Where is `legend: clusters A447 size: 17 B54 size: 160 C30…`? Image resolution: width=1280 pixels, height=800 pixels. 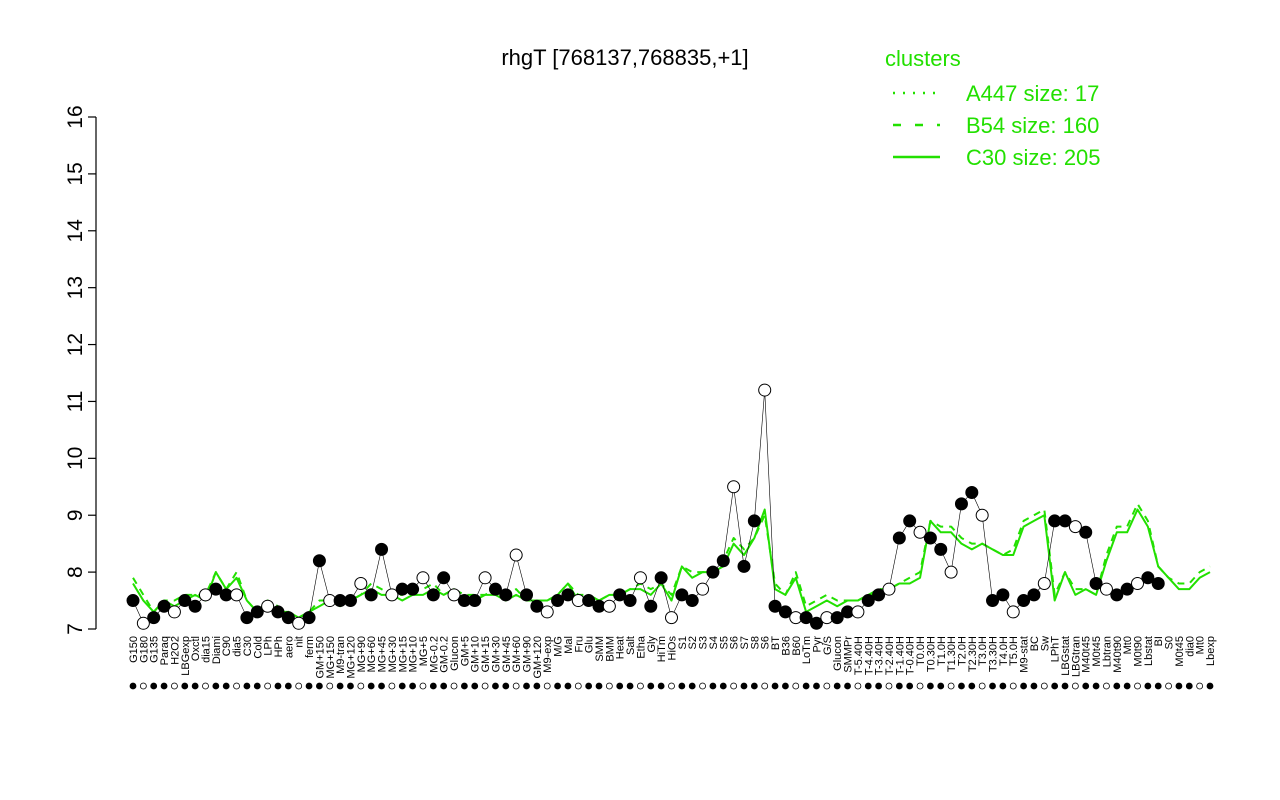 legend: clusters A447 size: 17 B54 size: 160 C30… is located at coordinates (993, 108).